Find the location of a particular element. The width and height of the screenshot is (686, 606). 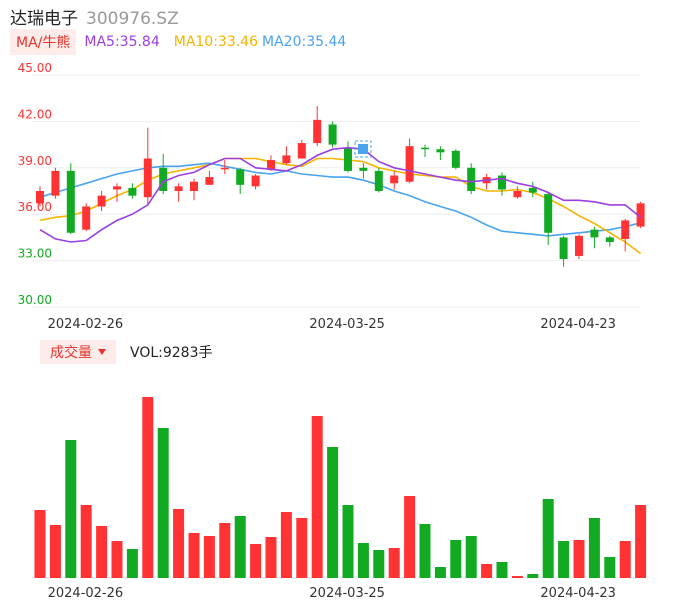

dropdown-triangle-icon is located at coordinates (102, 352).